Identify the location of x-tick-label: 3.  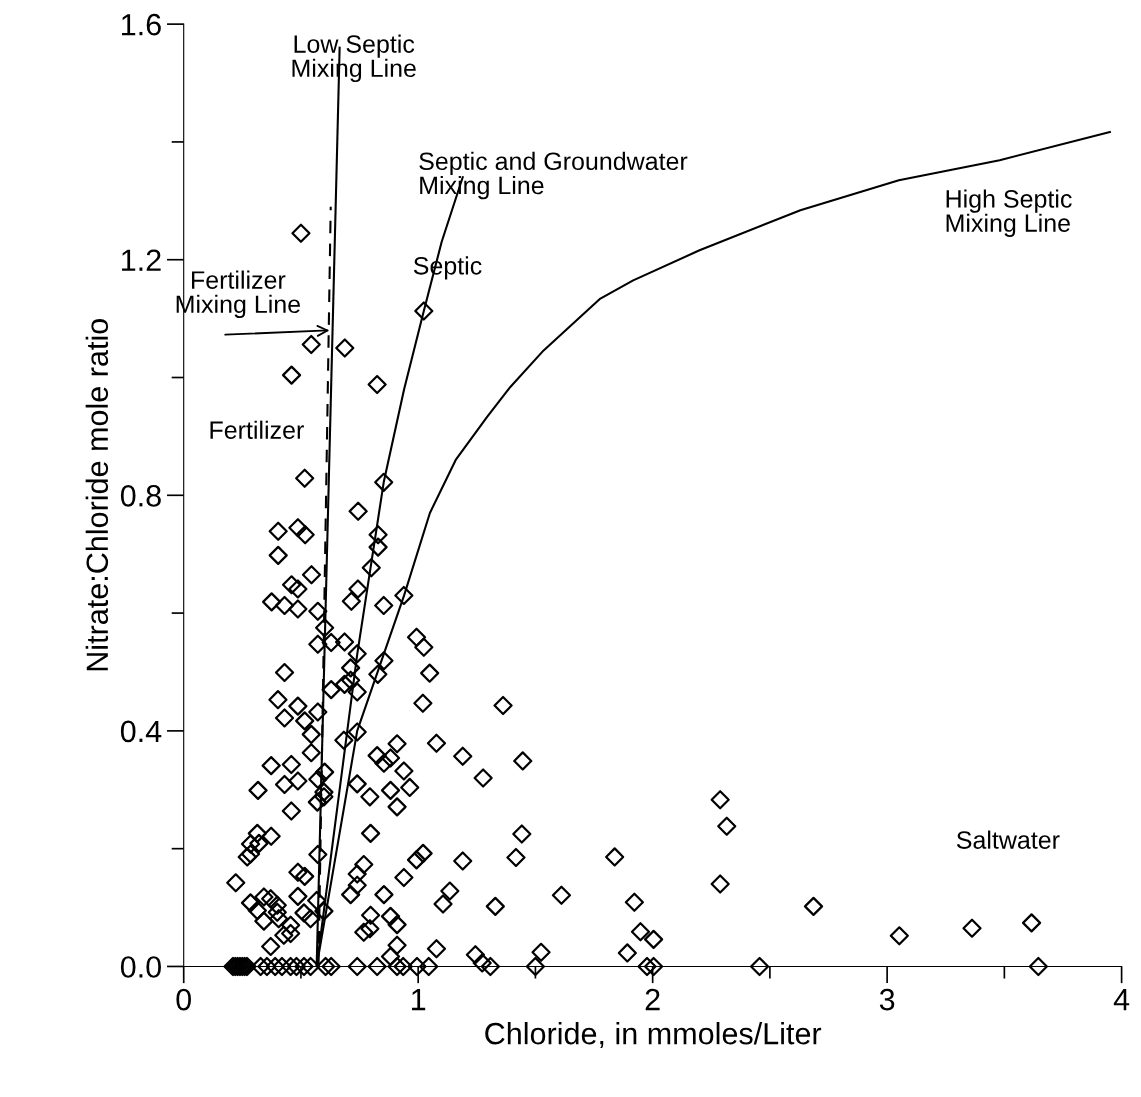
(887, 999).